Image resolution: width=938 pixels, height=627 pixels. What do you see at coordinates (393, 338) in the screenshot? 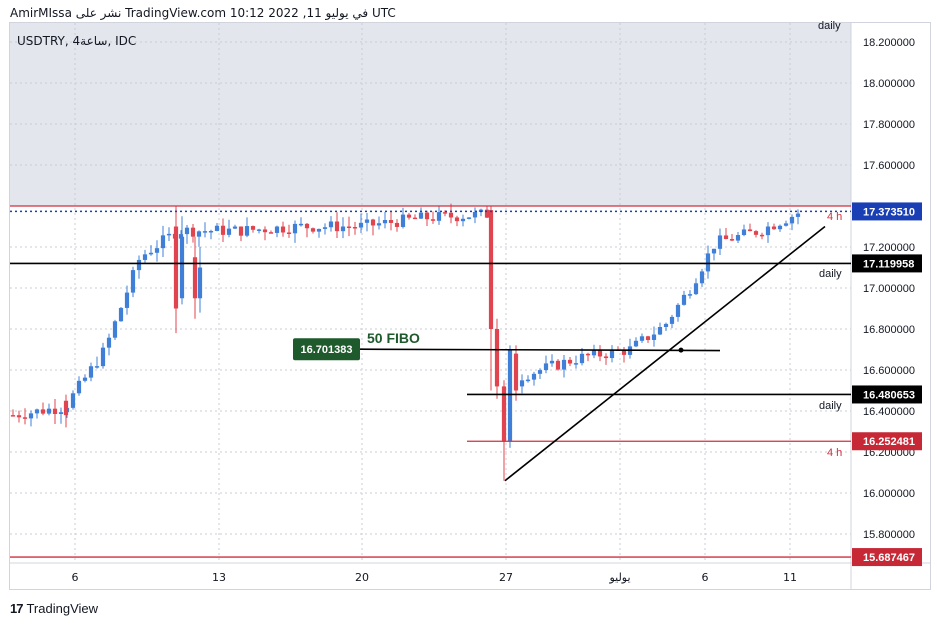
I see `fibo-label: 50 FIBO` at bounding box center [393, 338].